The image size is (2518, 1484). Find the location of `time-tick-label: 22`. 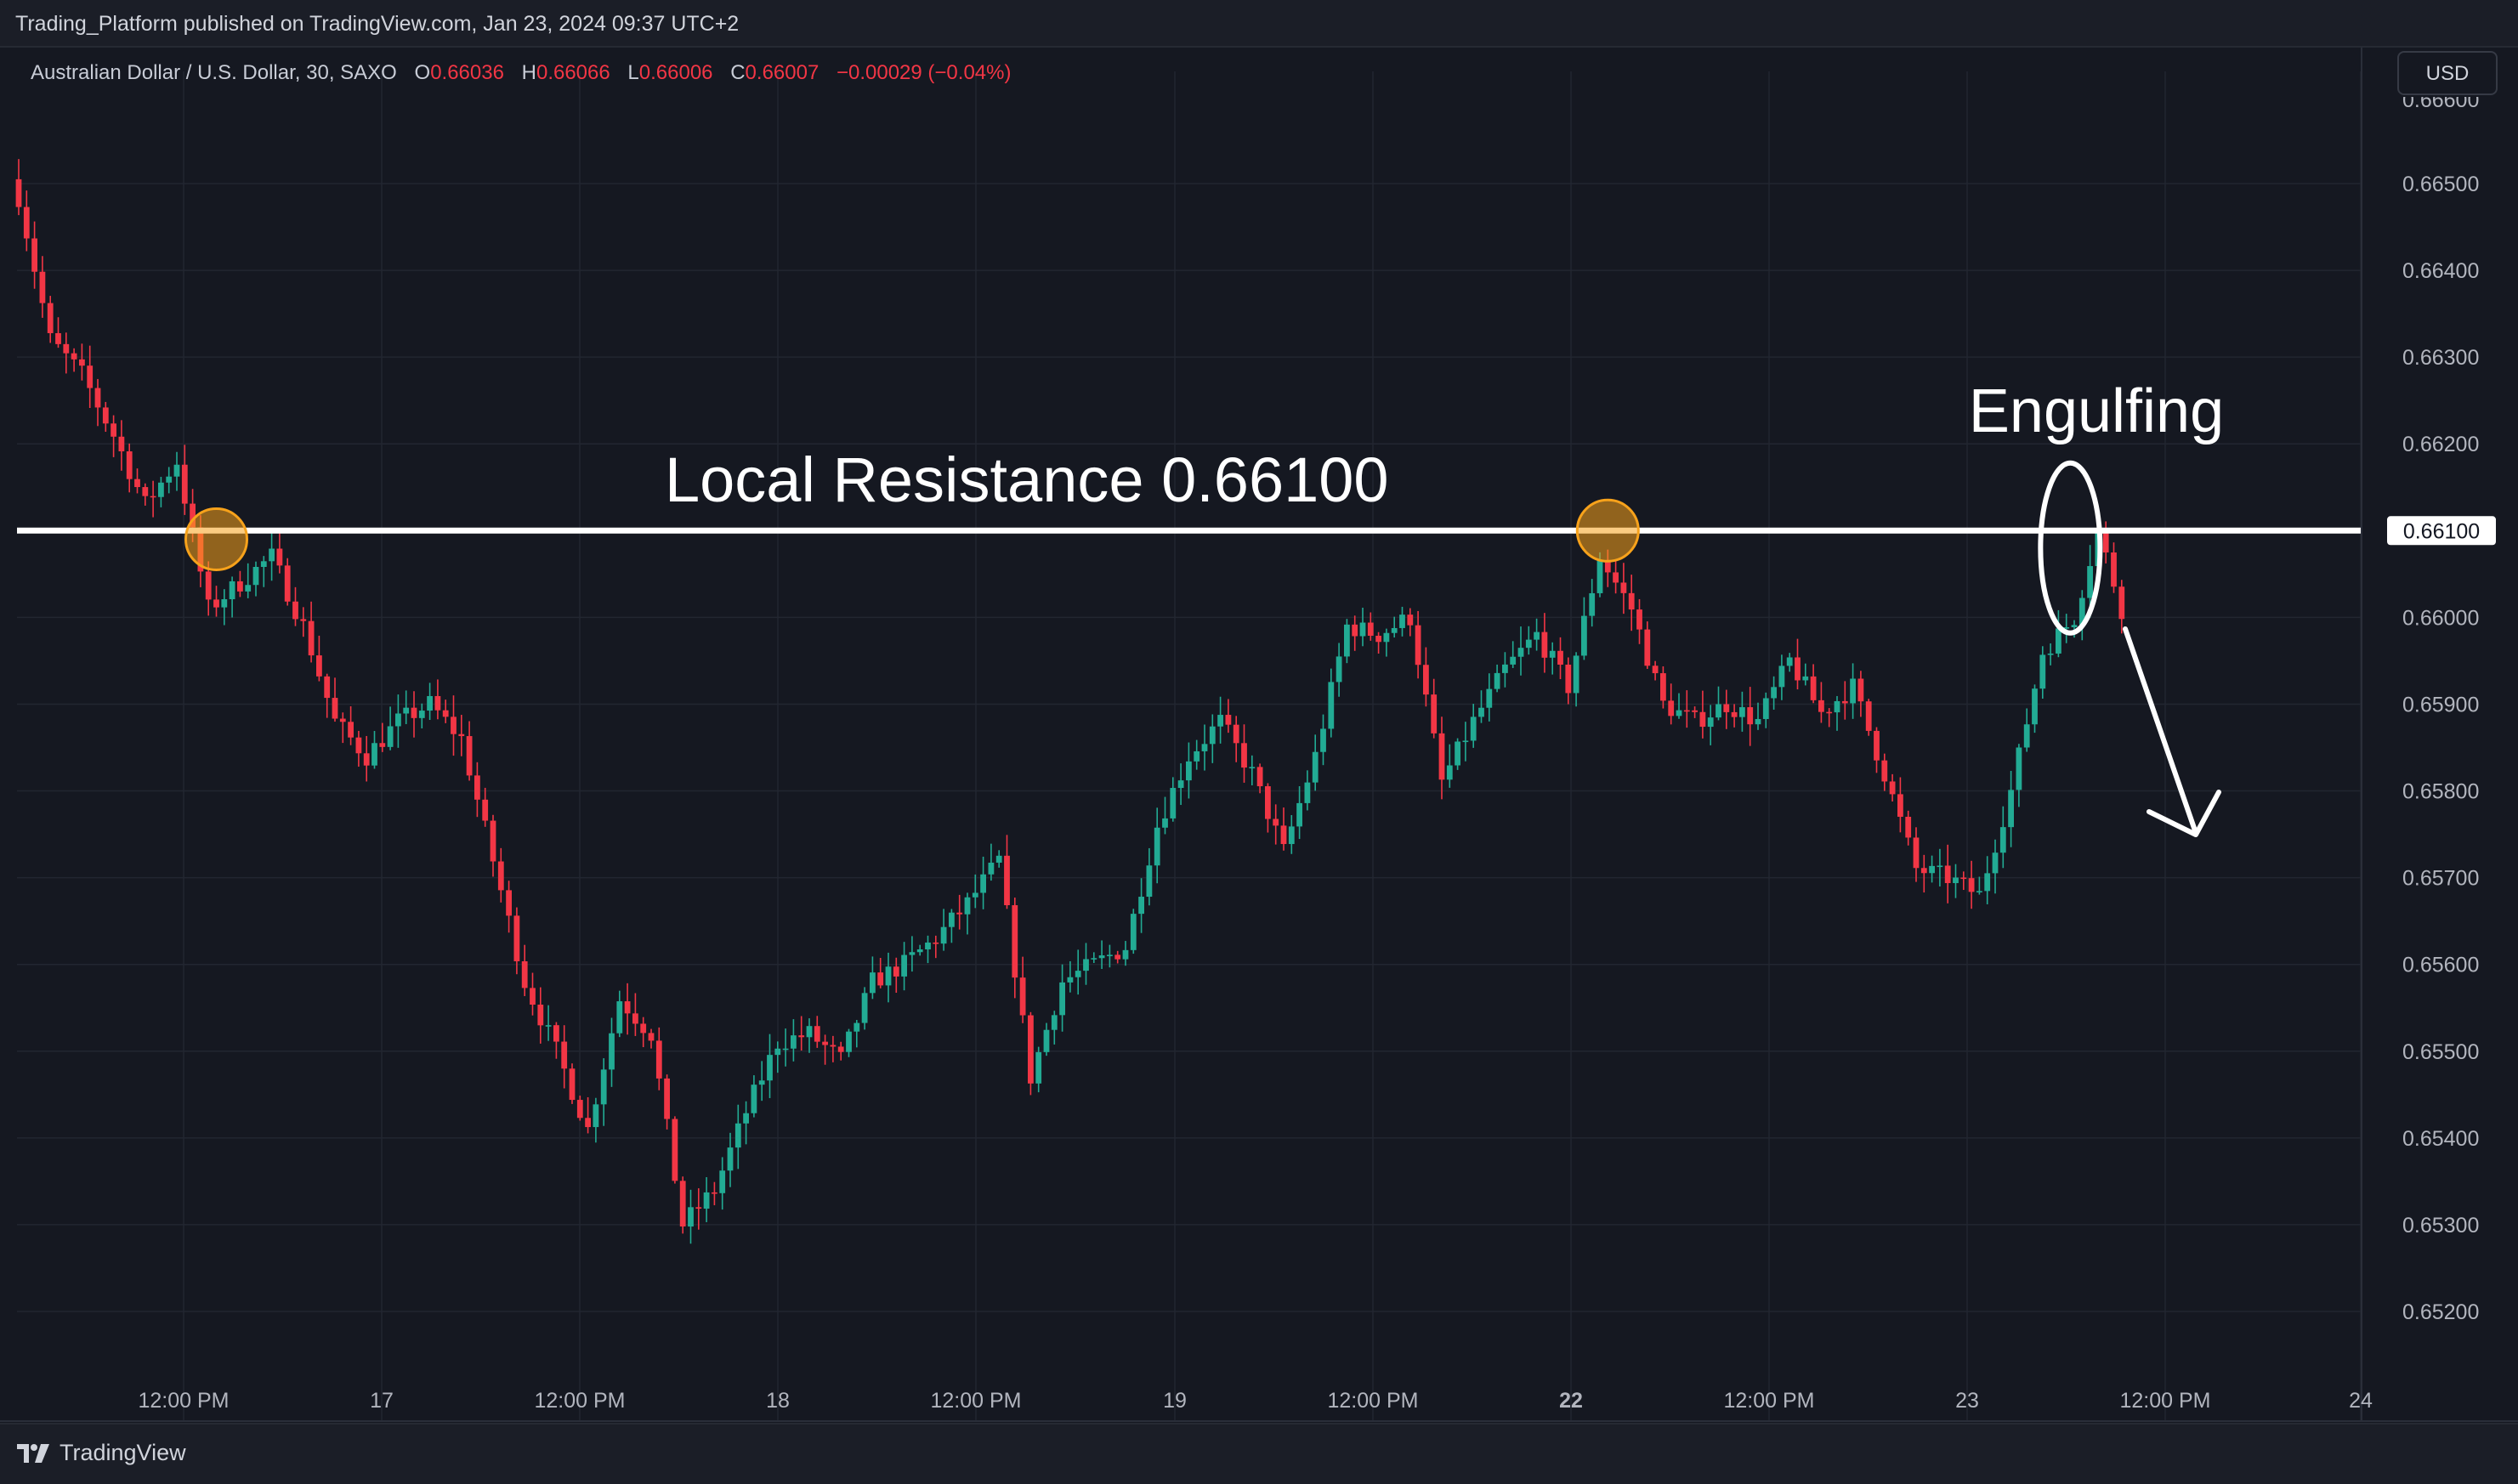

time-tick-label: 22 is located at coordinates (1571, 1401).